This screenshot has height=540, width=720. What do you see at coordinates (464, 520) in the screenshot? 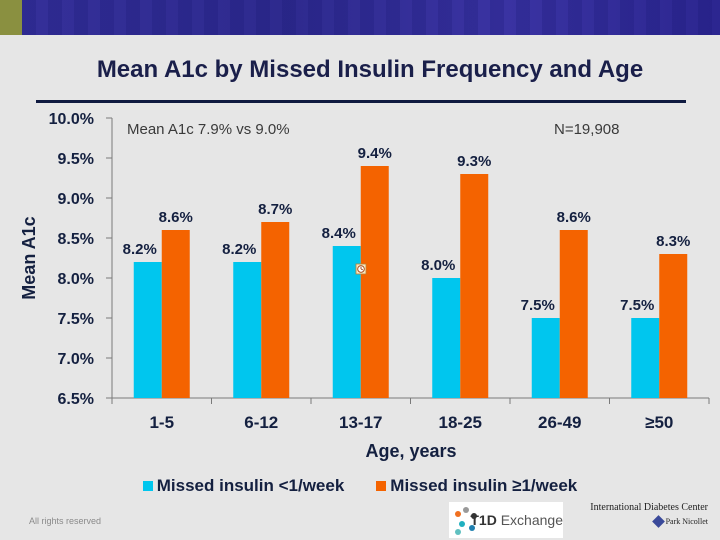
I see `t1d-dots-icon` at bounding box center [464, 520].